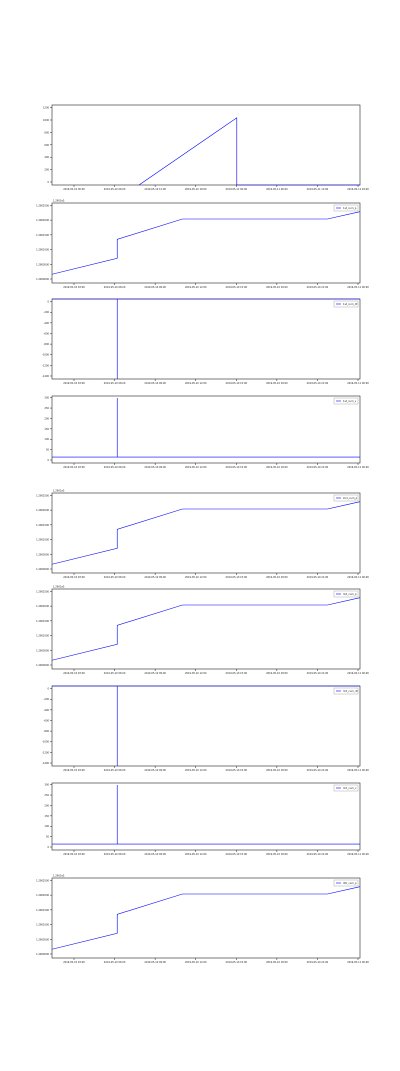 This screenshot has height=1071, width=400. Describe the element at coordinates (46, 408) in the screenshot. I see `y-tick-label: 250` at that location.